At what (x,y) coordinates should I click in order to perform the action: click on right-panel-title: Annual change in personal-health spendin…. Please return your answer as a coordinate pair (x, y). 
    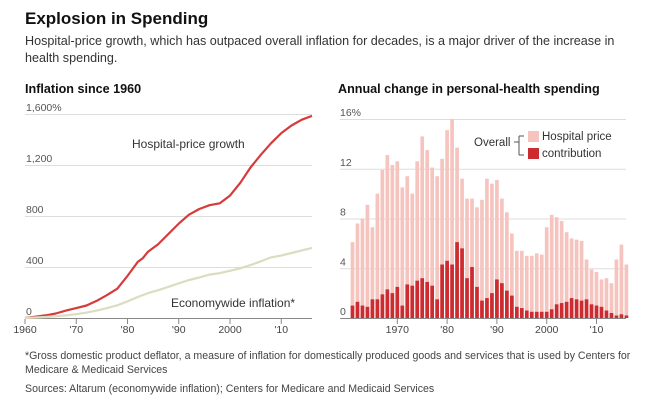
    Looking at the image, I should click on (469, 89).